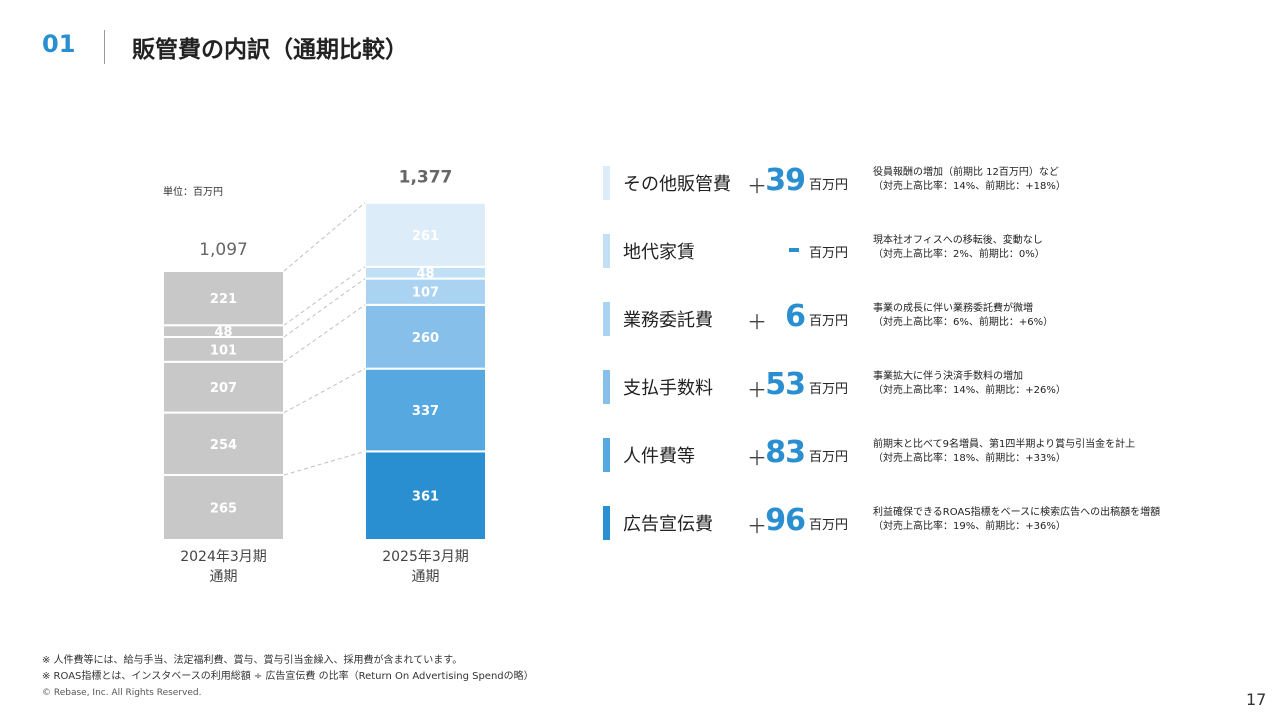  What do you see at coordinates (193, 192) in the screenshot?
I see `unit-label: 単位：百万円` at bounding box center [193, 192].